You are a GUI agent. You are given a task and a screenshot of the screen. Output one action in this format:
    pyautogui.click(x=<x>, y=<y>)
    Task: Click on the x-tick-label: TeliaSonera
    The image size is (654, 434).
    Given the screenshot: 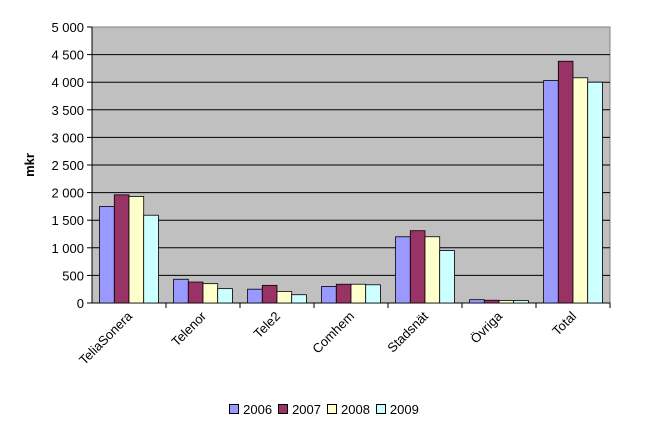 What is the action you would take?
    pyautogui.click(x=106, y=338)
    